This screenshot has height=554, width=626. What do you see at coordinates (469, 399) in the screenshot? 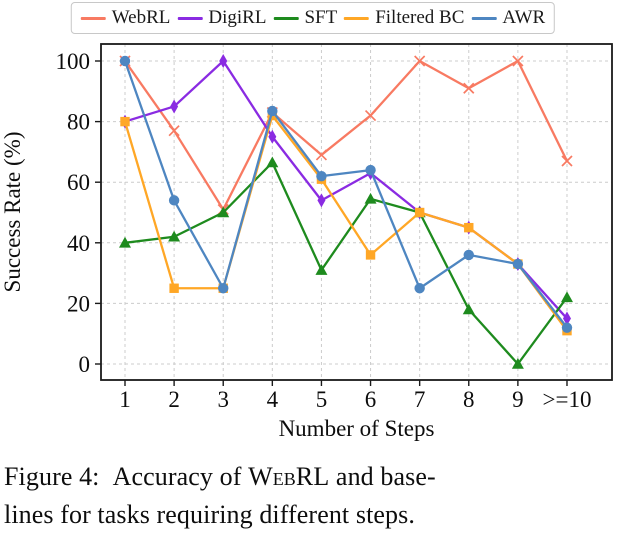
I see `x-tick-label-8: 8` at bounding box center [469, 399].